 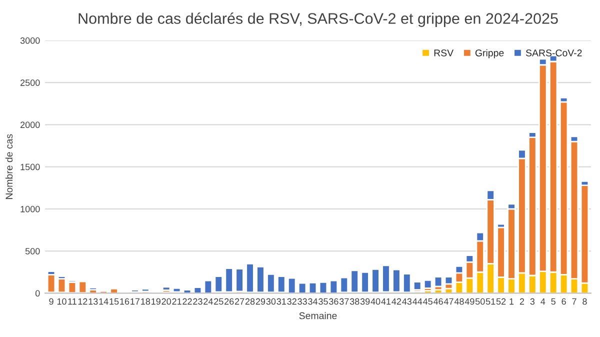 I want to click on x-tick-label: 45, so click(x=427, y=301).